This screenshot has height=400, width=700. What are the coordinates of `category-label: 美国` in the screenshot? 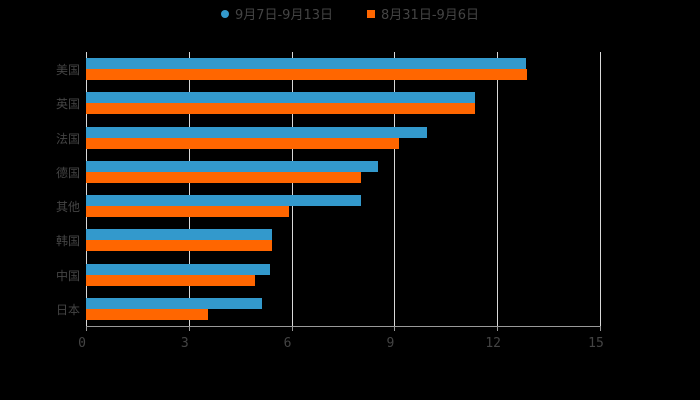 It's located at (67, 70).